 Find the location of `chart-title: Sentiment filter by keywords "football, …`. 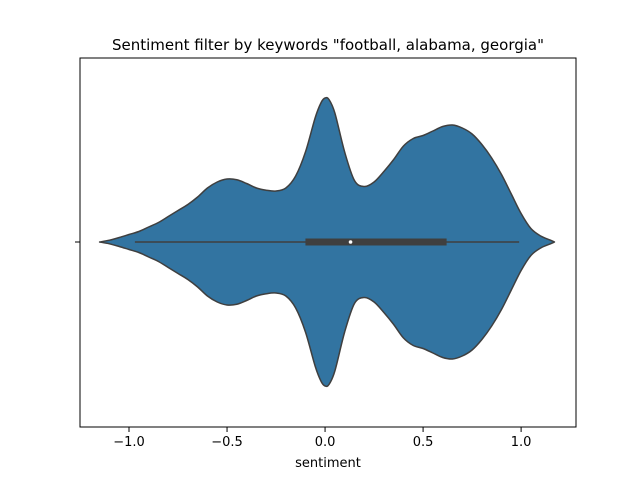

chart-title: Sentiment filter by keywords "football, … is located at coordinates (328, 45).